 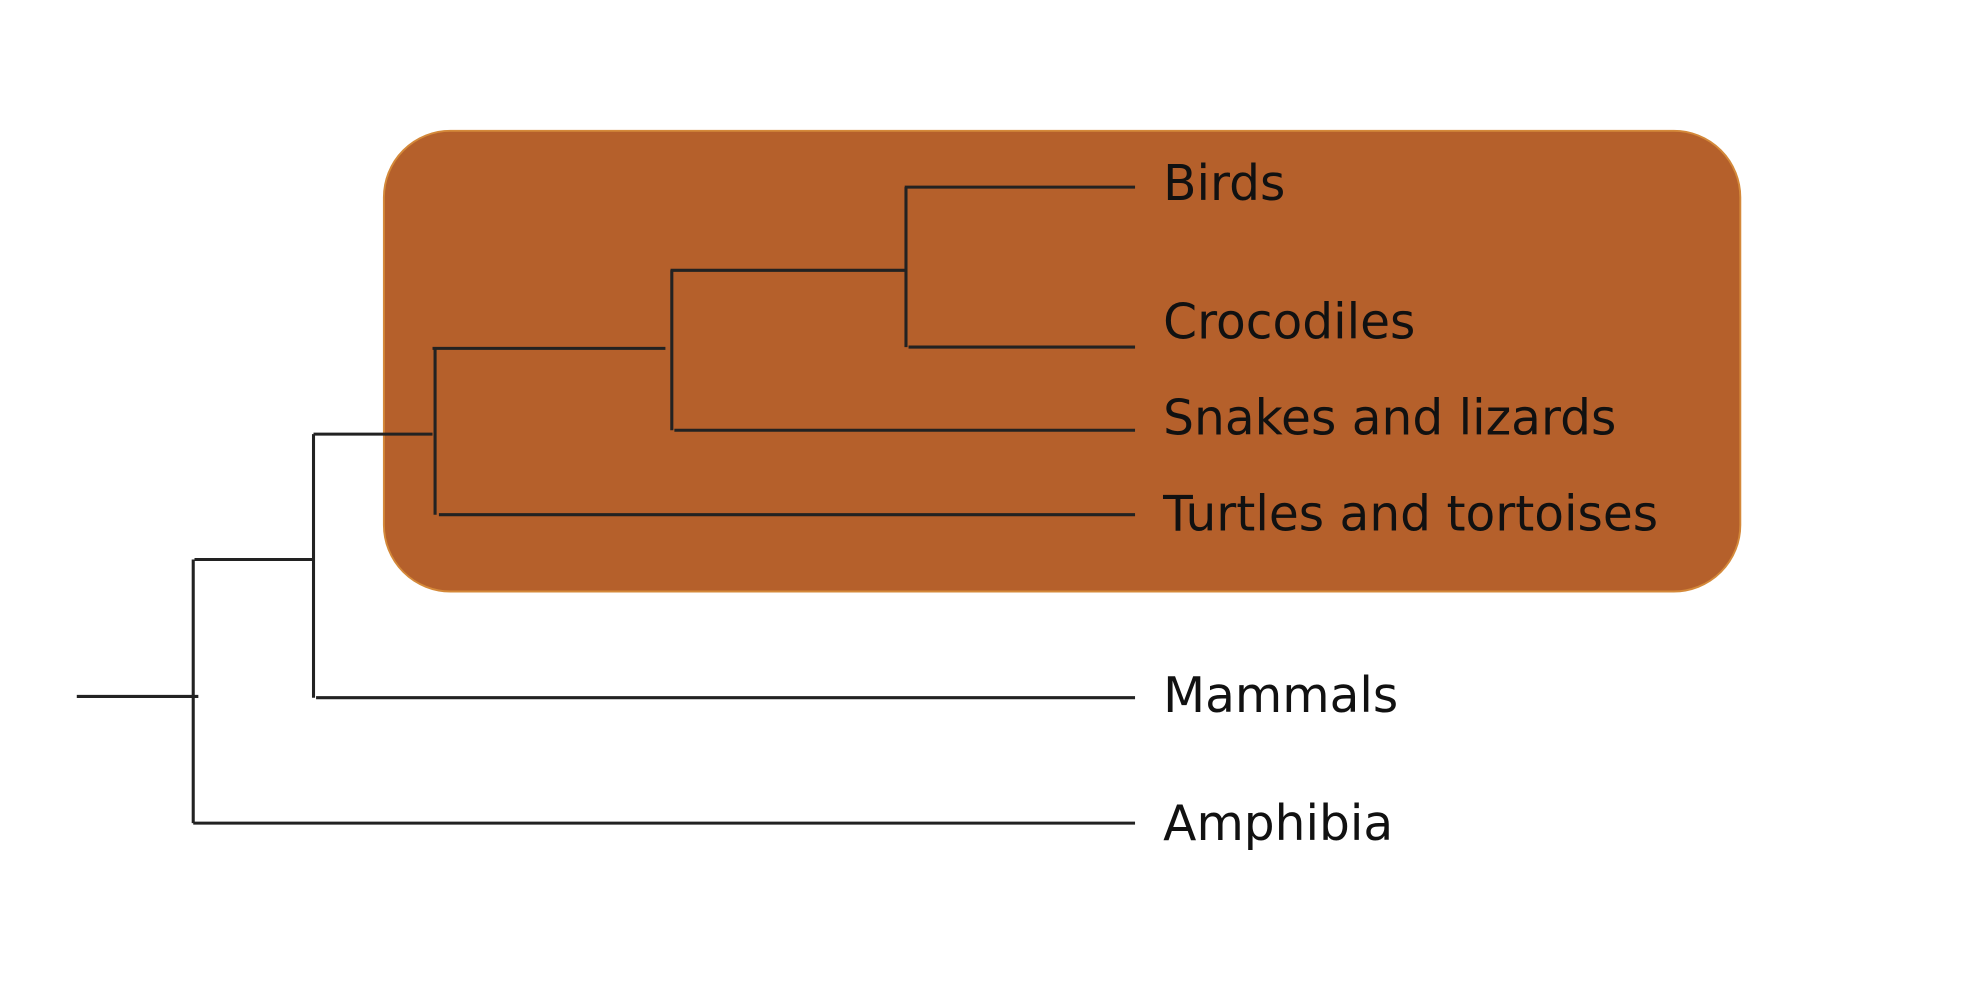 I want to click on taxon-label: Mammals, so click(x=1280, y=696).